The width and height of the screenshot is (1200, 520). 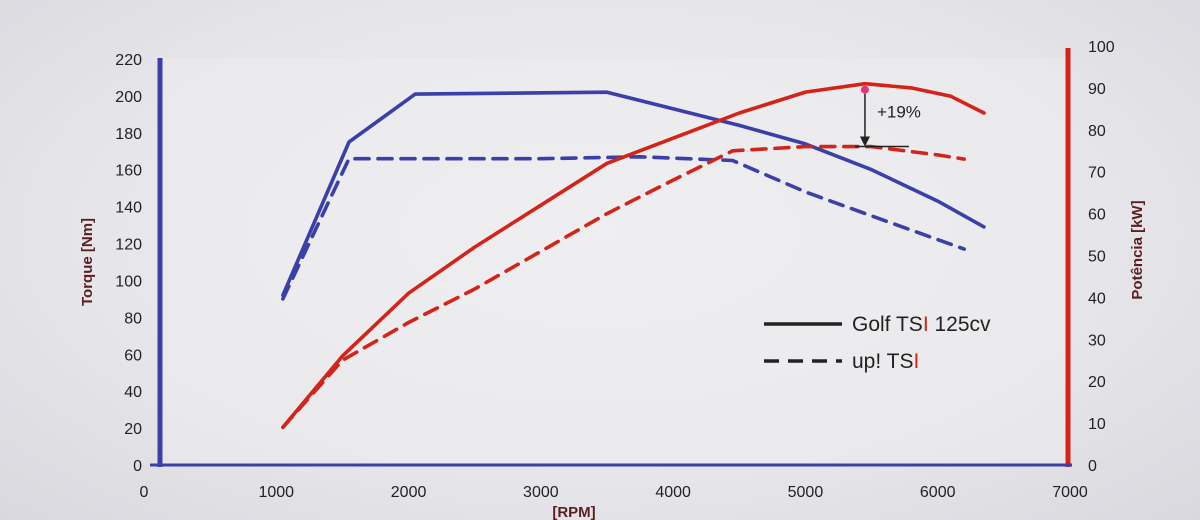 What do you see at coordinates (573, 512) in the screenshot?
I see `x-axis-title: [RPM]` at bounding box center [573, 512].